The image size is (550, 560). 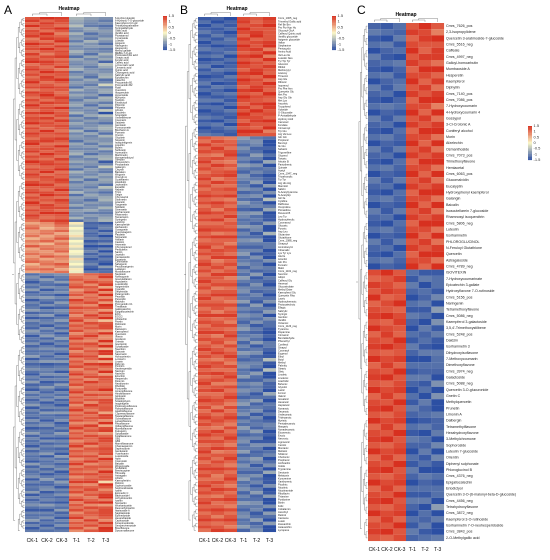 What do you see at coordinates (284, 213) in the screenshot?
I see `row-label: Flavonol B` at bounding box center [284, 213].